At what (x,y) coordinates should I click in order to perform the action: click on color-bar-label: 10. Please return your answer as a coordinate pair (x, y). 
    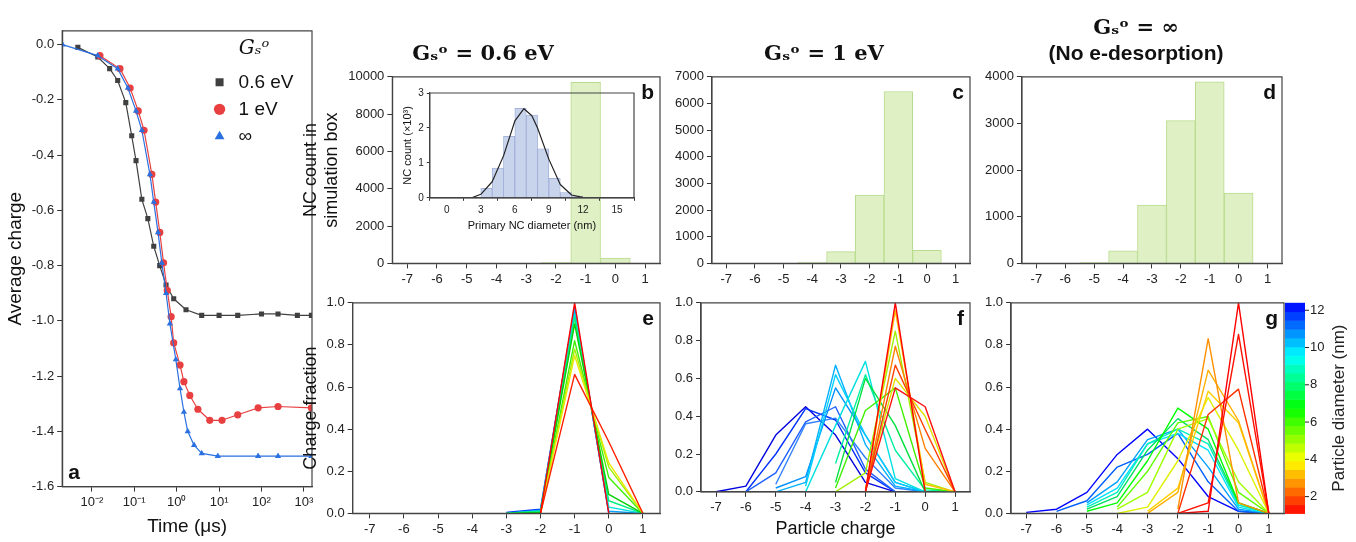
    Looking at the image, I should click on (1317, 347).